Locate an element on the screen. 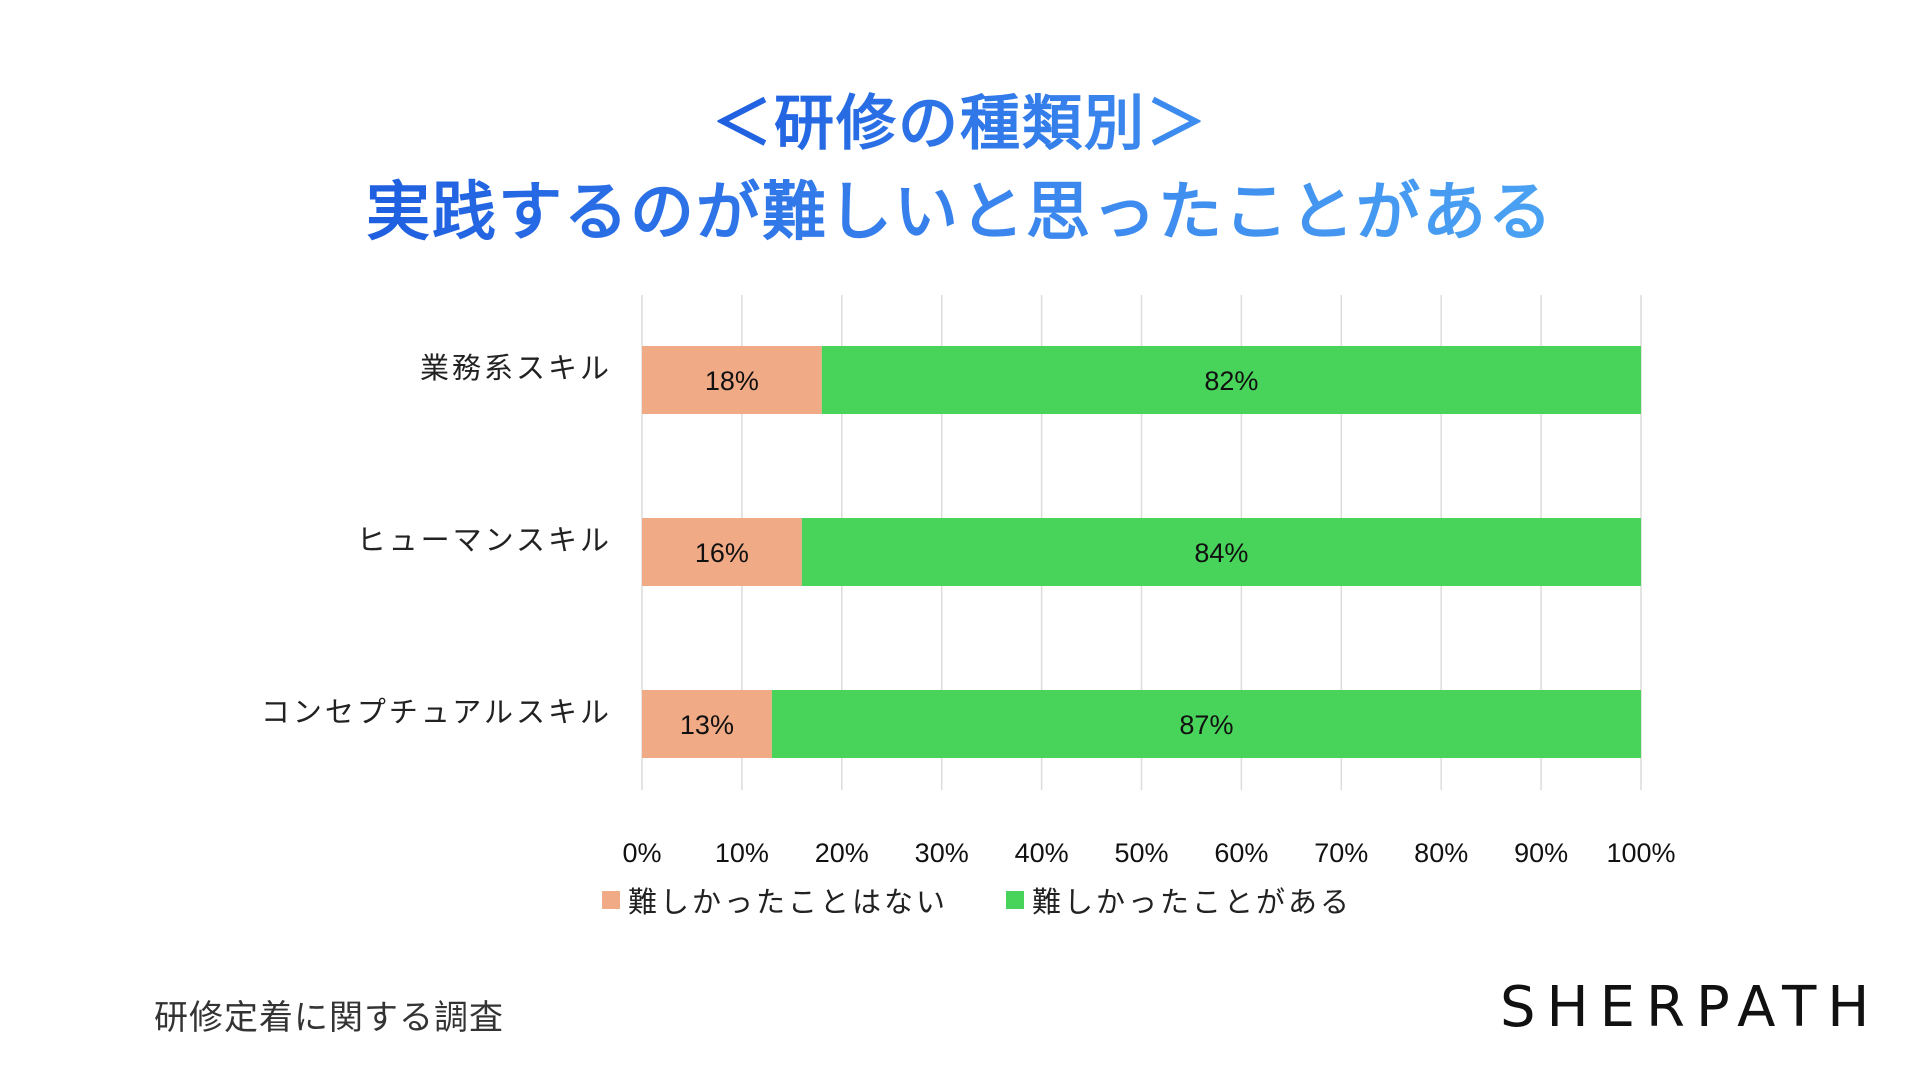 The image size is (1920, 1080). chart-title-line2: 実践するのが難しいと思ったことがある is located at coordinates (960, 213).